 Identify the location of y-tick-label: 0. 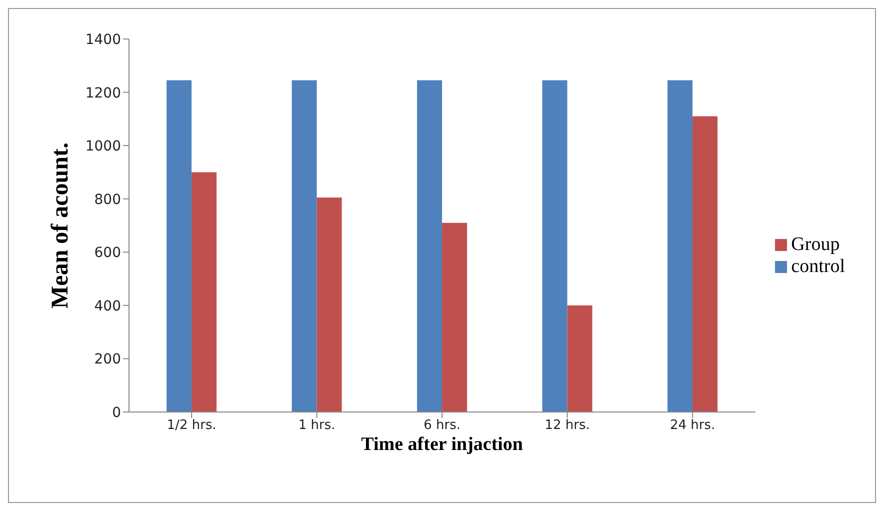
(116, 412).